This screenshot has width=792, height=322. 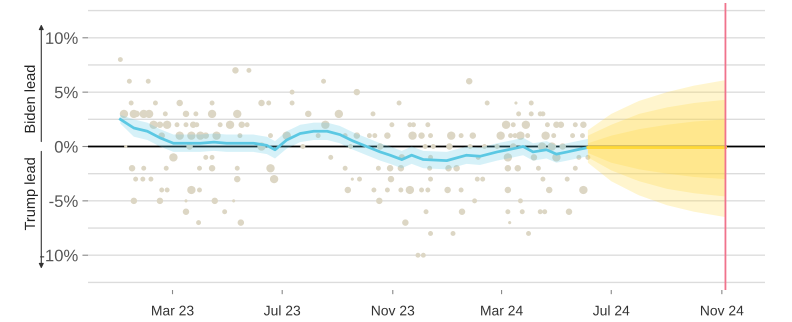 What do you see at coordinates (722, 311) in the screenshot?
I see `x-tick-label: Nov 24` at bounding box center [722, 311].